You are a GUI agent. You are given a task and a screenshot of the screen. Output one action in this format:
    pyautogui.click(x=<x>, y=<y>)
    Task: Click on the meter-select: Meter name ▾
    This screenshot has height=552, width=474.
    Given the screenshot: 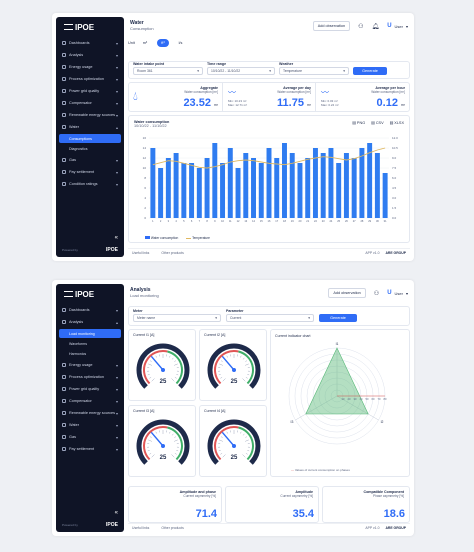 What is the action you would take?
    pyautogui.click(x=177, y=318)
    